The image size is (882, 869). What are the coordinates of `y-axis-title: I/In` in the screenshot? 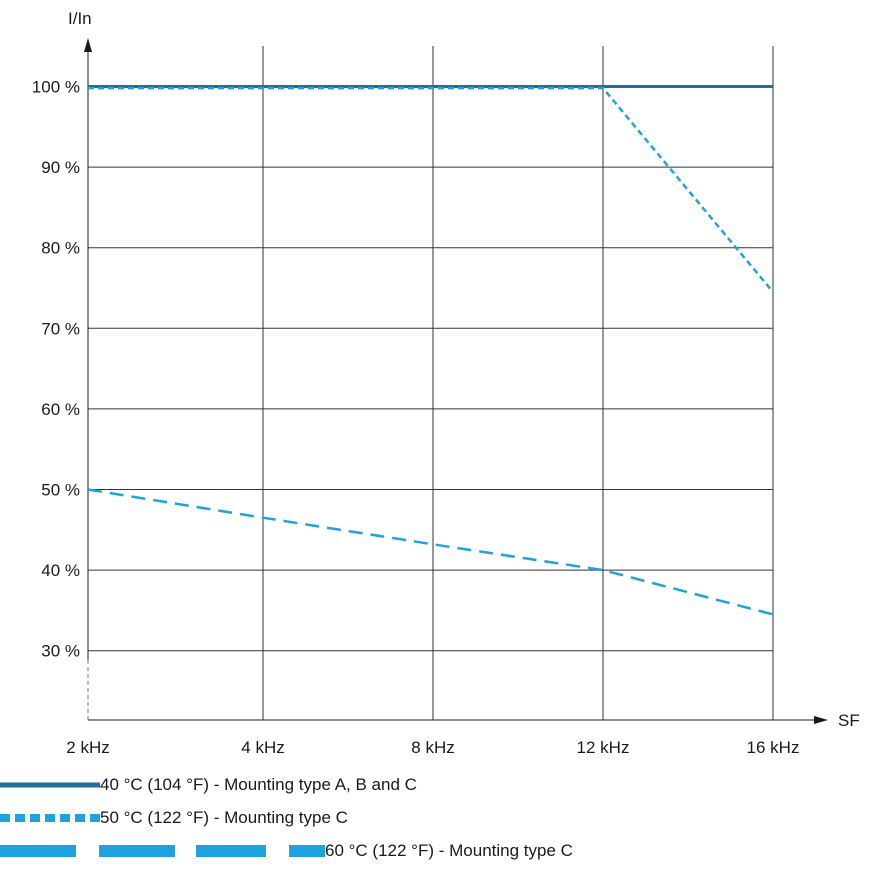 It's located at (80, 18).